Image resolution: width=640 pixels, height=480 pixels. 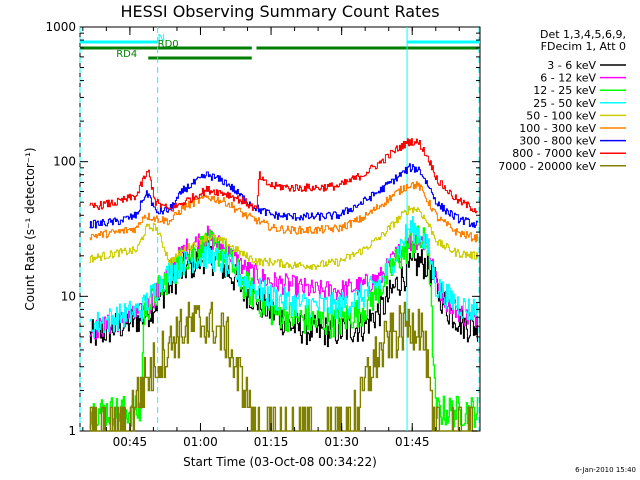 What do you see at coordinates (60, 27) in the screenshot?
I see `y-tick-label: 1000` at bounding box center [60, 27].